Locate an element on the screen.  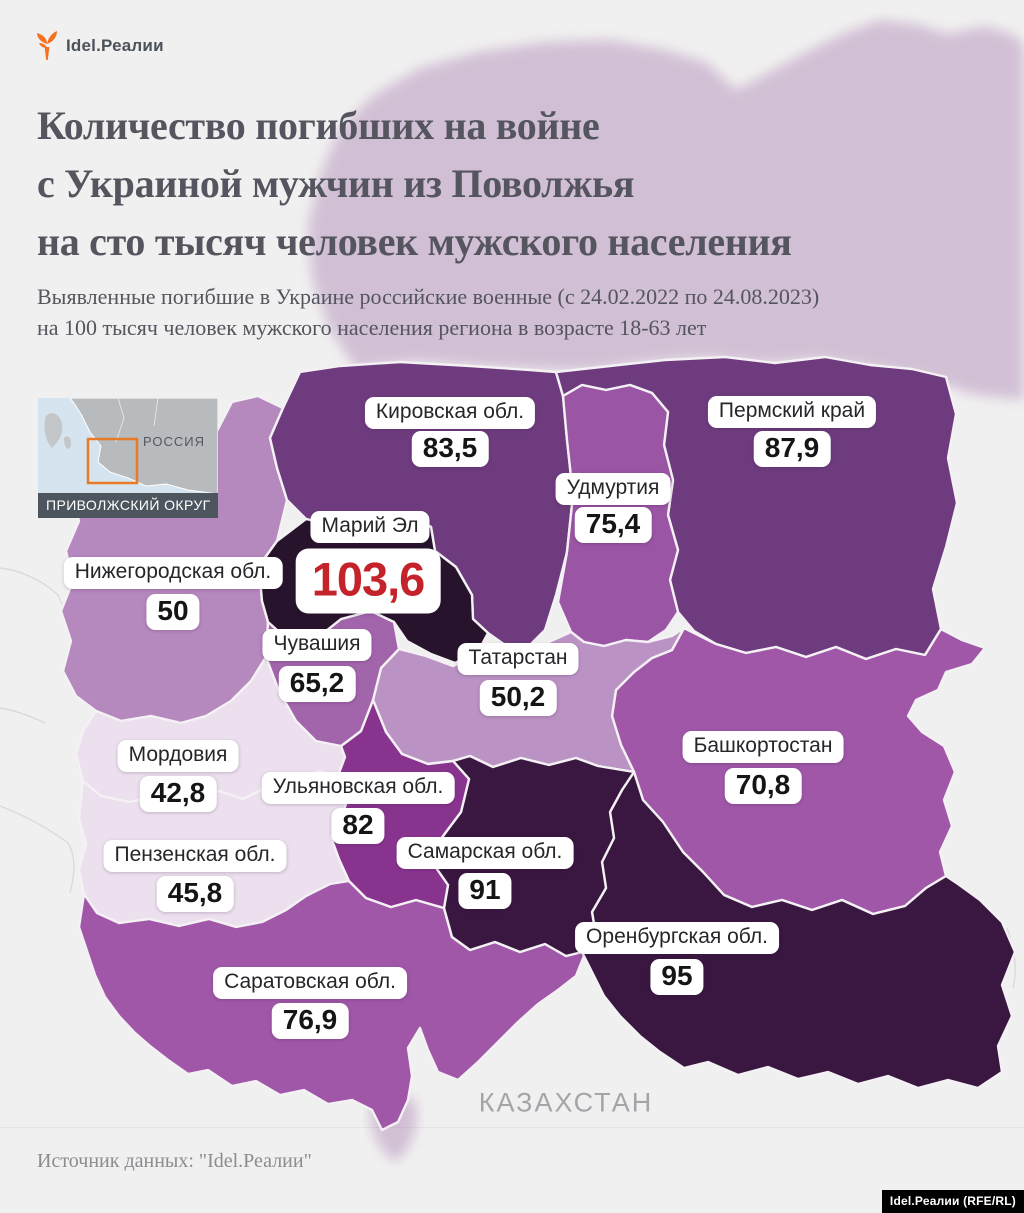
district-highlight-box is located at coordinates (112, 461).